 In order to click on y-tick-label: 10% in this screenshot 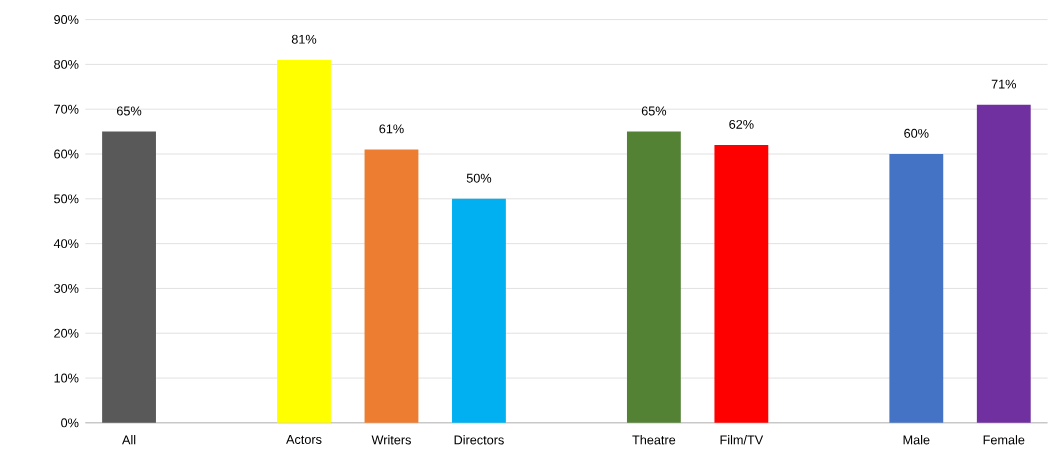, I will do `click(66, 378)`.